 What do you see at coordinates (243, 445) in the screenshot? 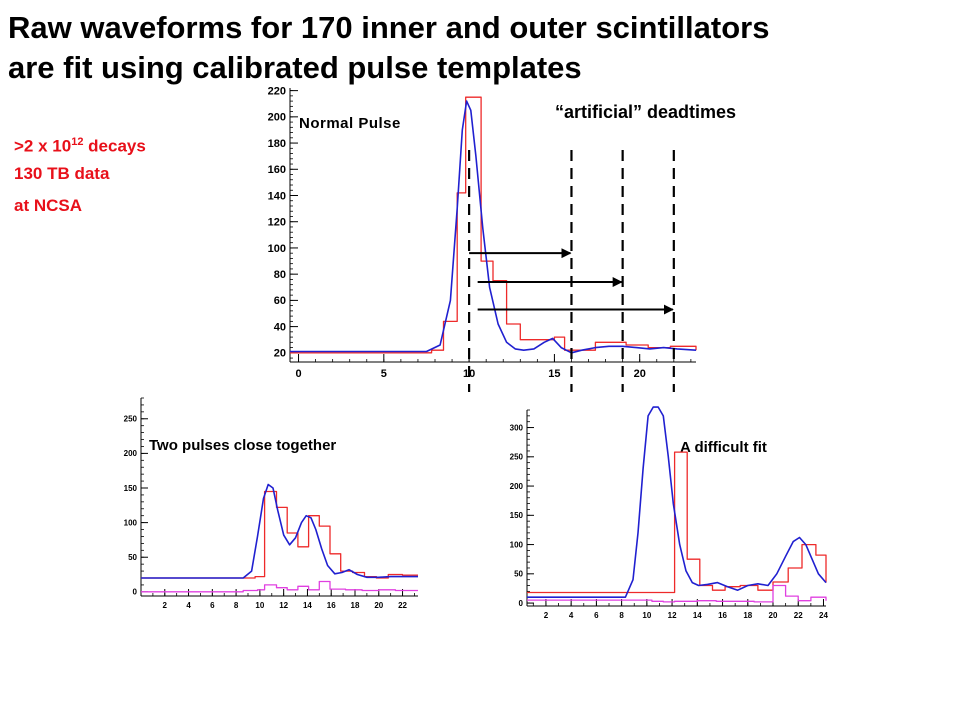
I see `two-pulses-label: Two pulses close together` at bounding box center [243, 445].